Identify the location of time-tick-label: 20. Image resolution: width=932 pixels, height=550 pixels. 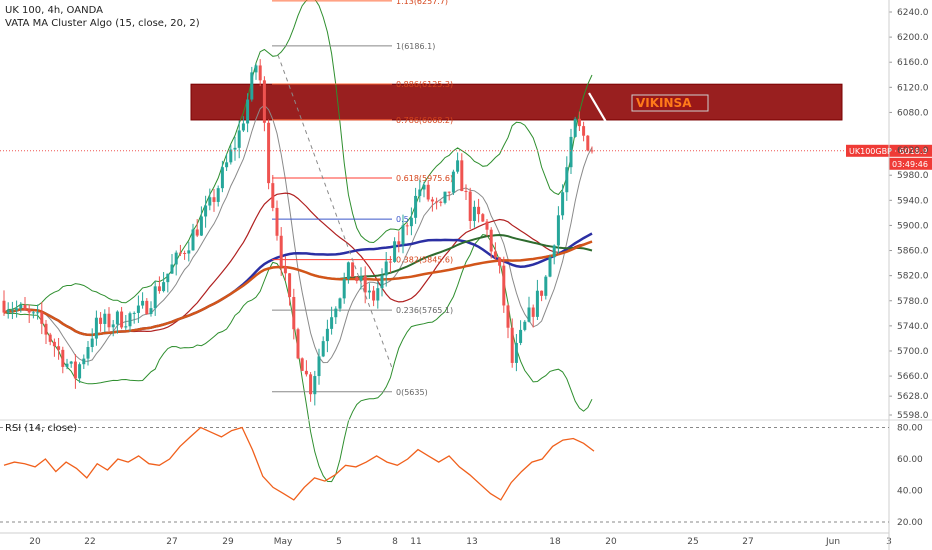
(35, 542).